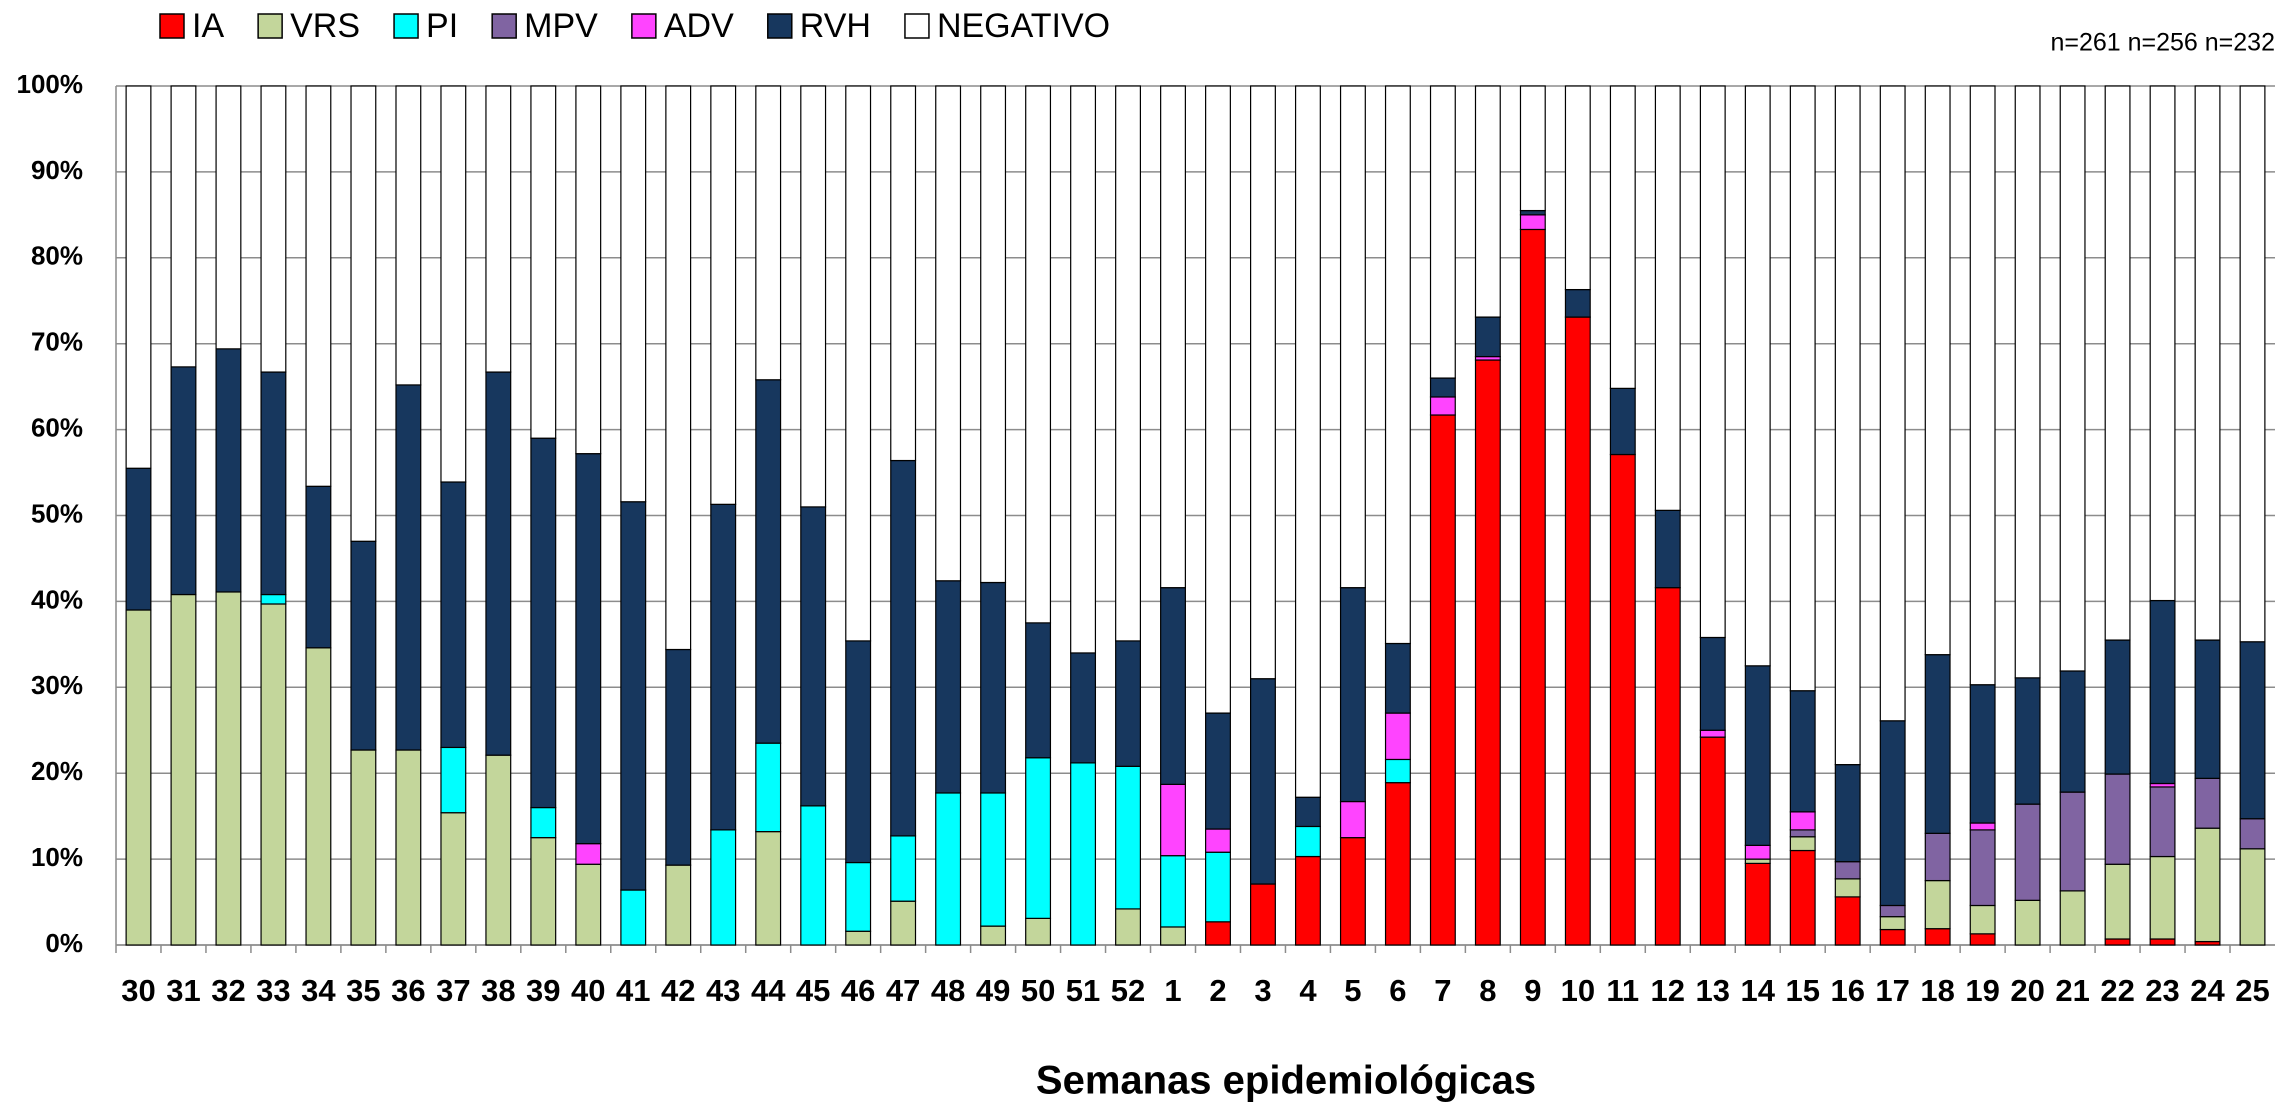 Image resolution: width=2279 pixels, height=1105 pixels. Describe the element at coordinates (57, 342) in the screenshot. I see `y-tick-label: 70%` at that location.